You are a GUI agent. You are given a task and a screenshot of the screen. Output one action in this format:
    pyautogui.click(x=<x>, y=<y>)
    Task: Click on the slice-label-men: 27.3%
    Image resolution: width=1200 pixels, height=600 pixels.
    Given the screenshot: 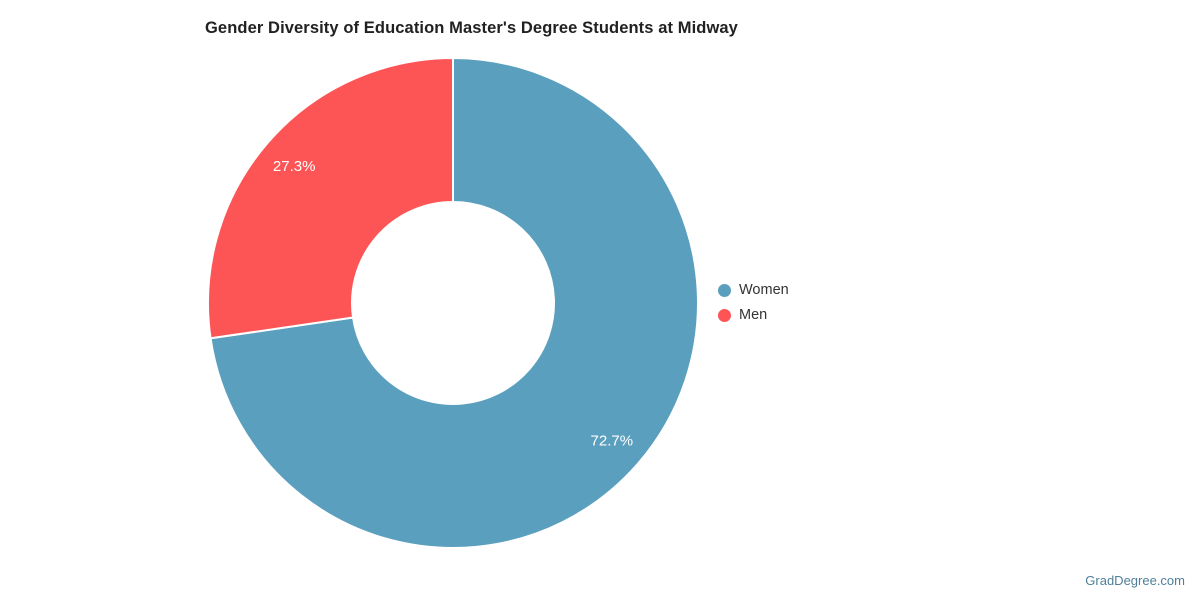 What is the action you would take?
    pyautogui.click(x=294, y=166)
    